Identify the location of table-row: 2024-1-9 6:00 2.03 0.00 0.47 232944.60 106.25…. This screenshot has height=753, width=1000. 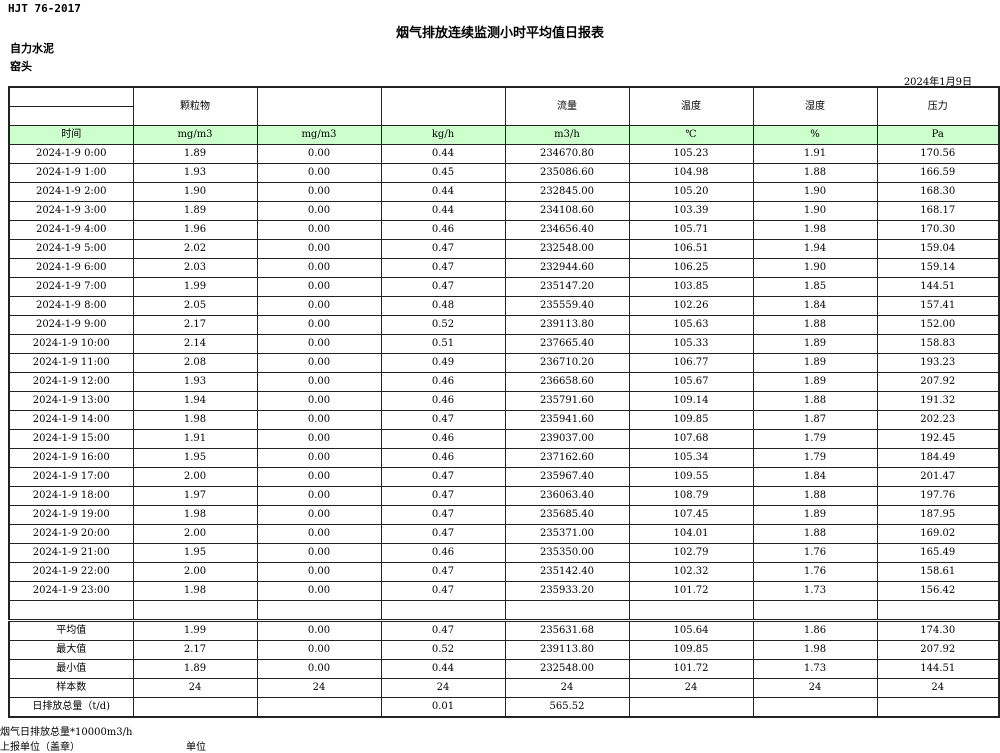
(504, 268).